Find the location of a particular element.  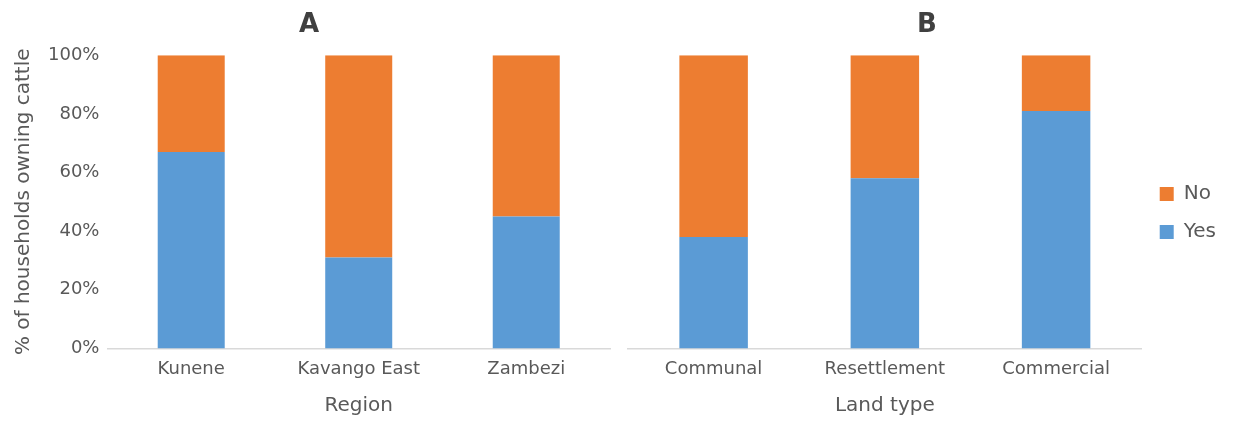

x-axis-title: Land type is located at coordinates (884, 404).